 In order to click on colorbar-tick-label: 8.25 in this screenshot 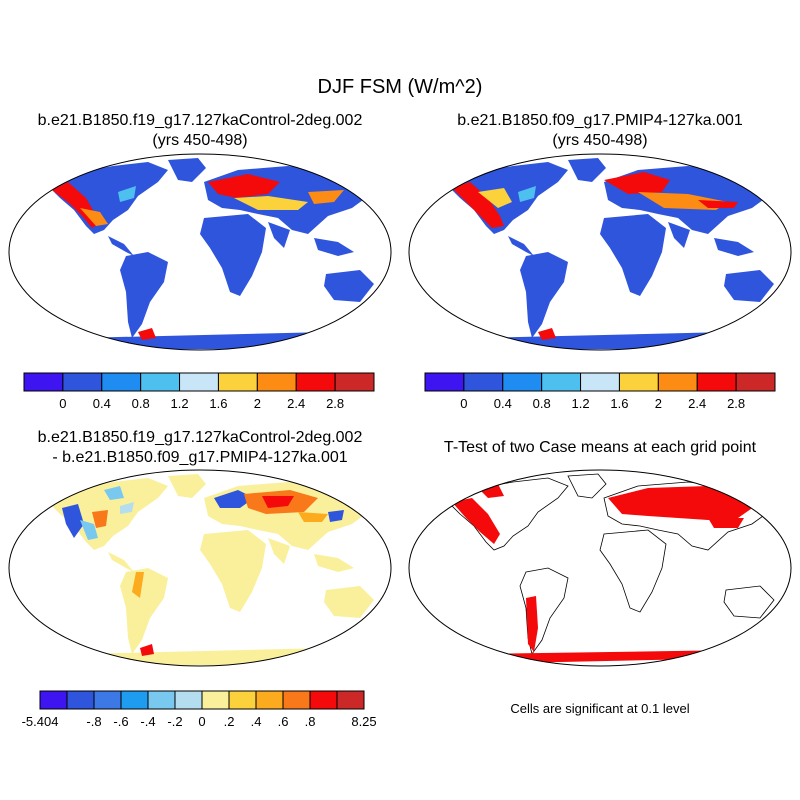, I will do `click(363, 721)`.